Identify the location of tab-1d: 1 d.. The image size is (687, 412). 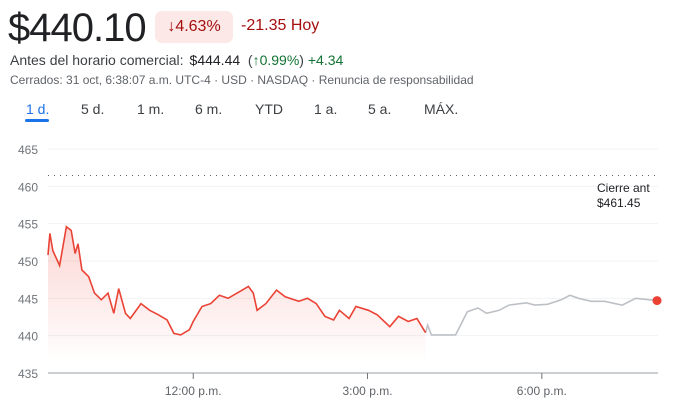
(38, 109).